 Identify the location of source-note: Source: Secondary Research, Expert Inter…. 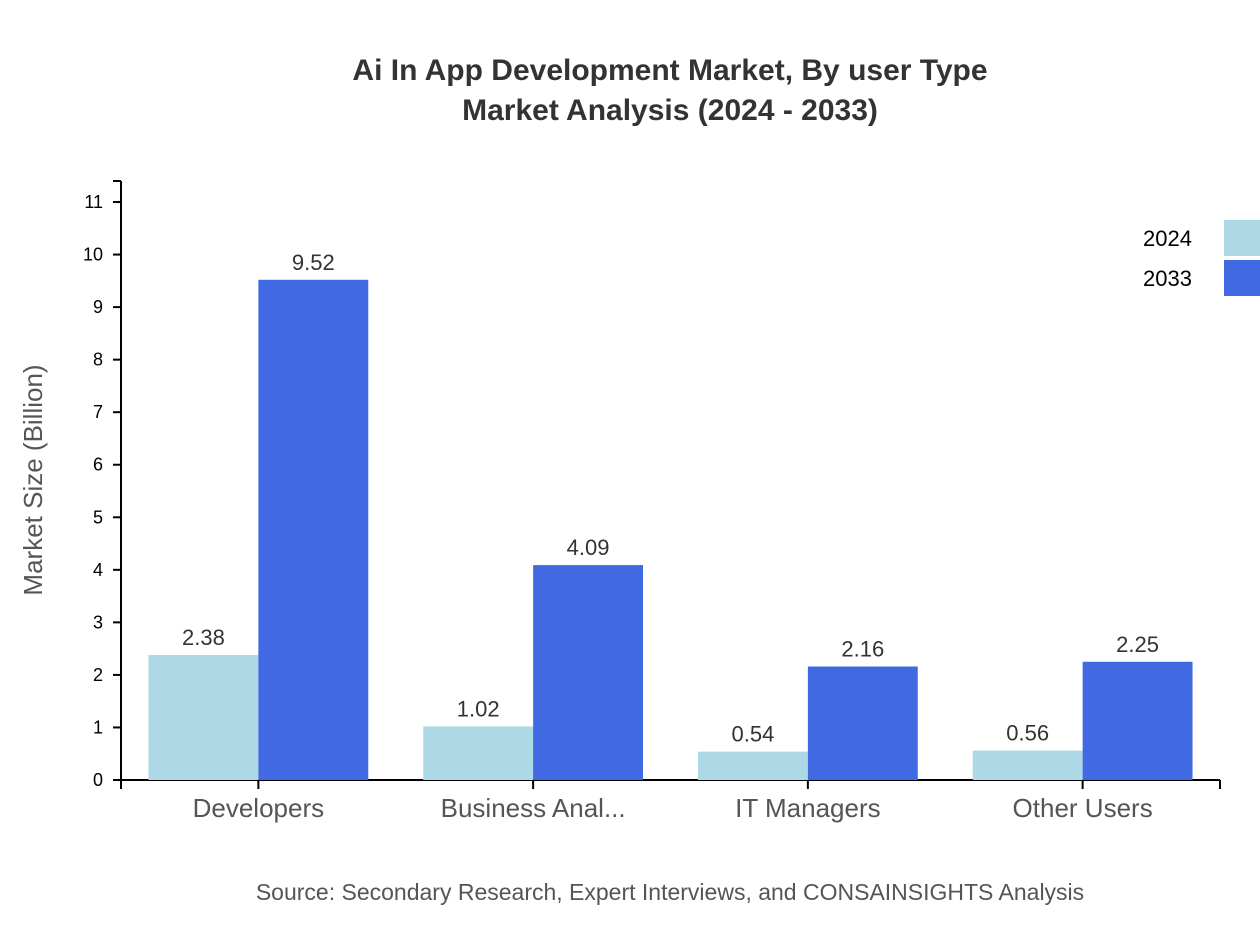
(670, 892).